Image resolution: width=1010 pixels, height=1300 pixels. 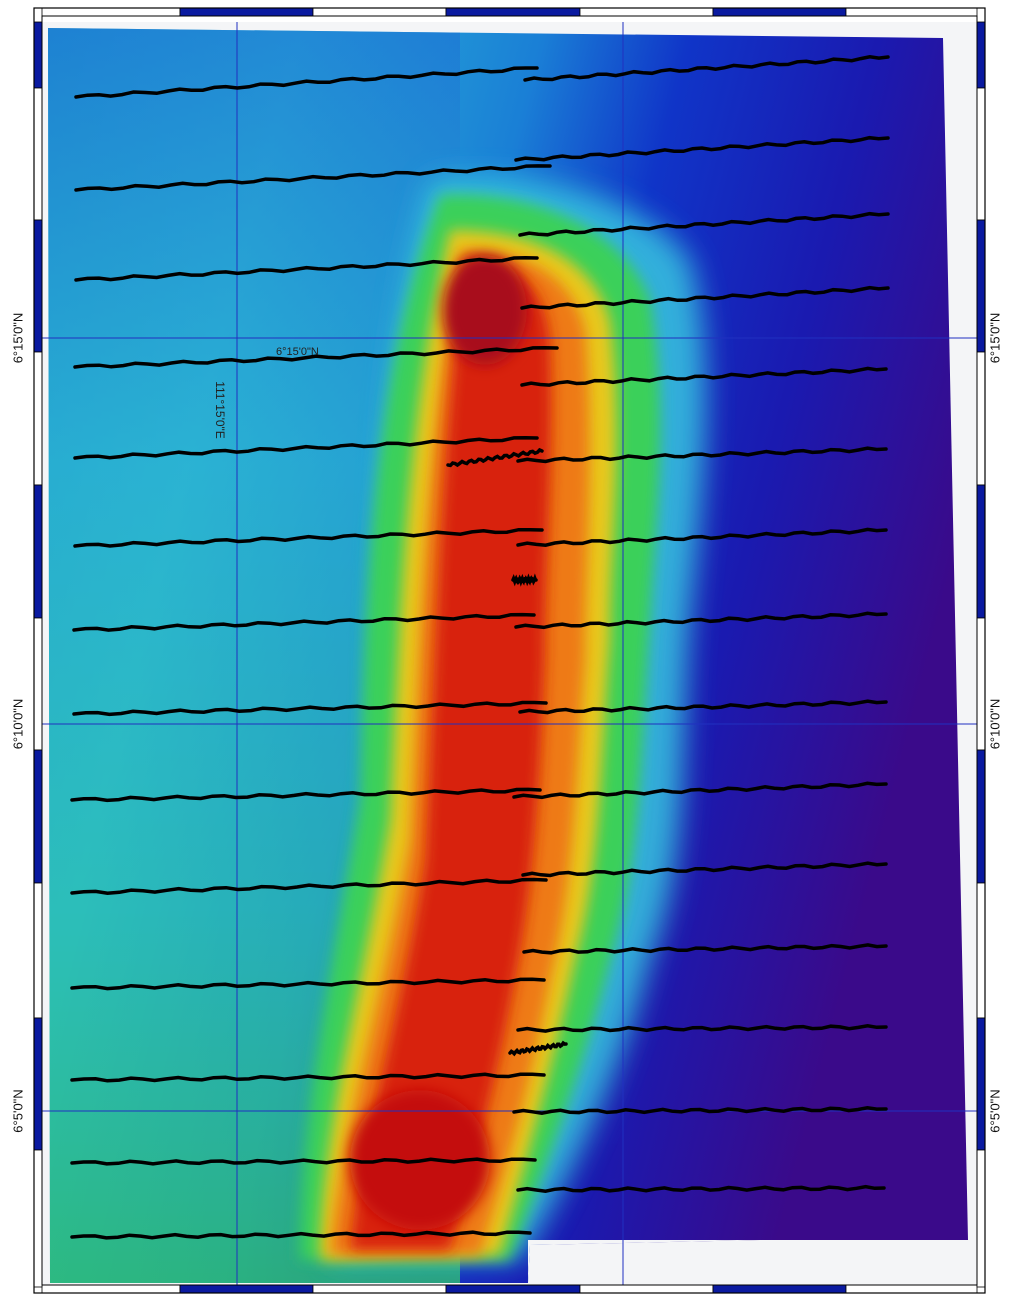 I want to click on interior-lat-label: 6°15'0"N, so click(x=297, y=352).